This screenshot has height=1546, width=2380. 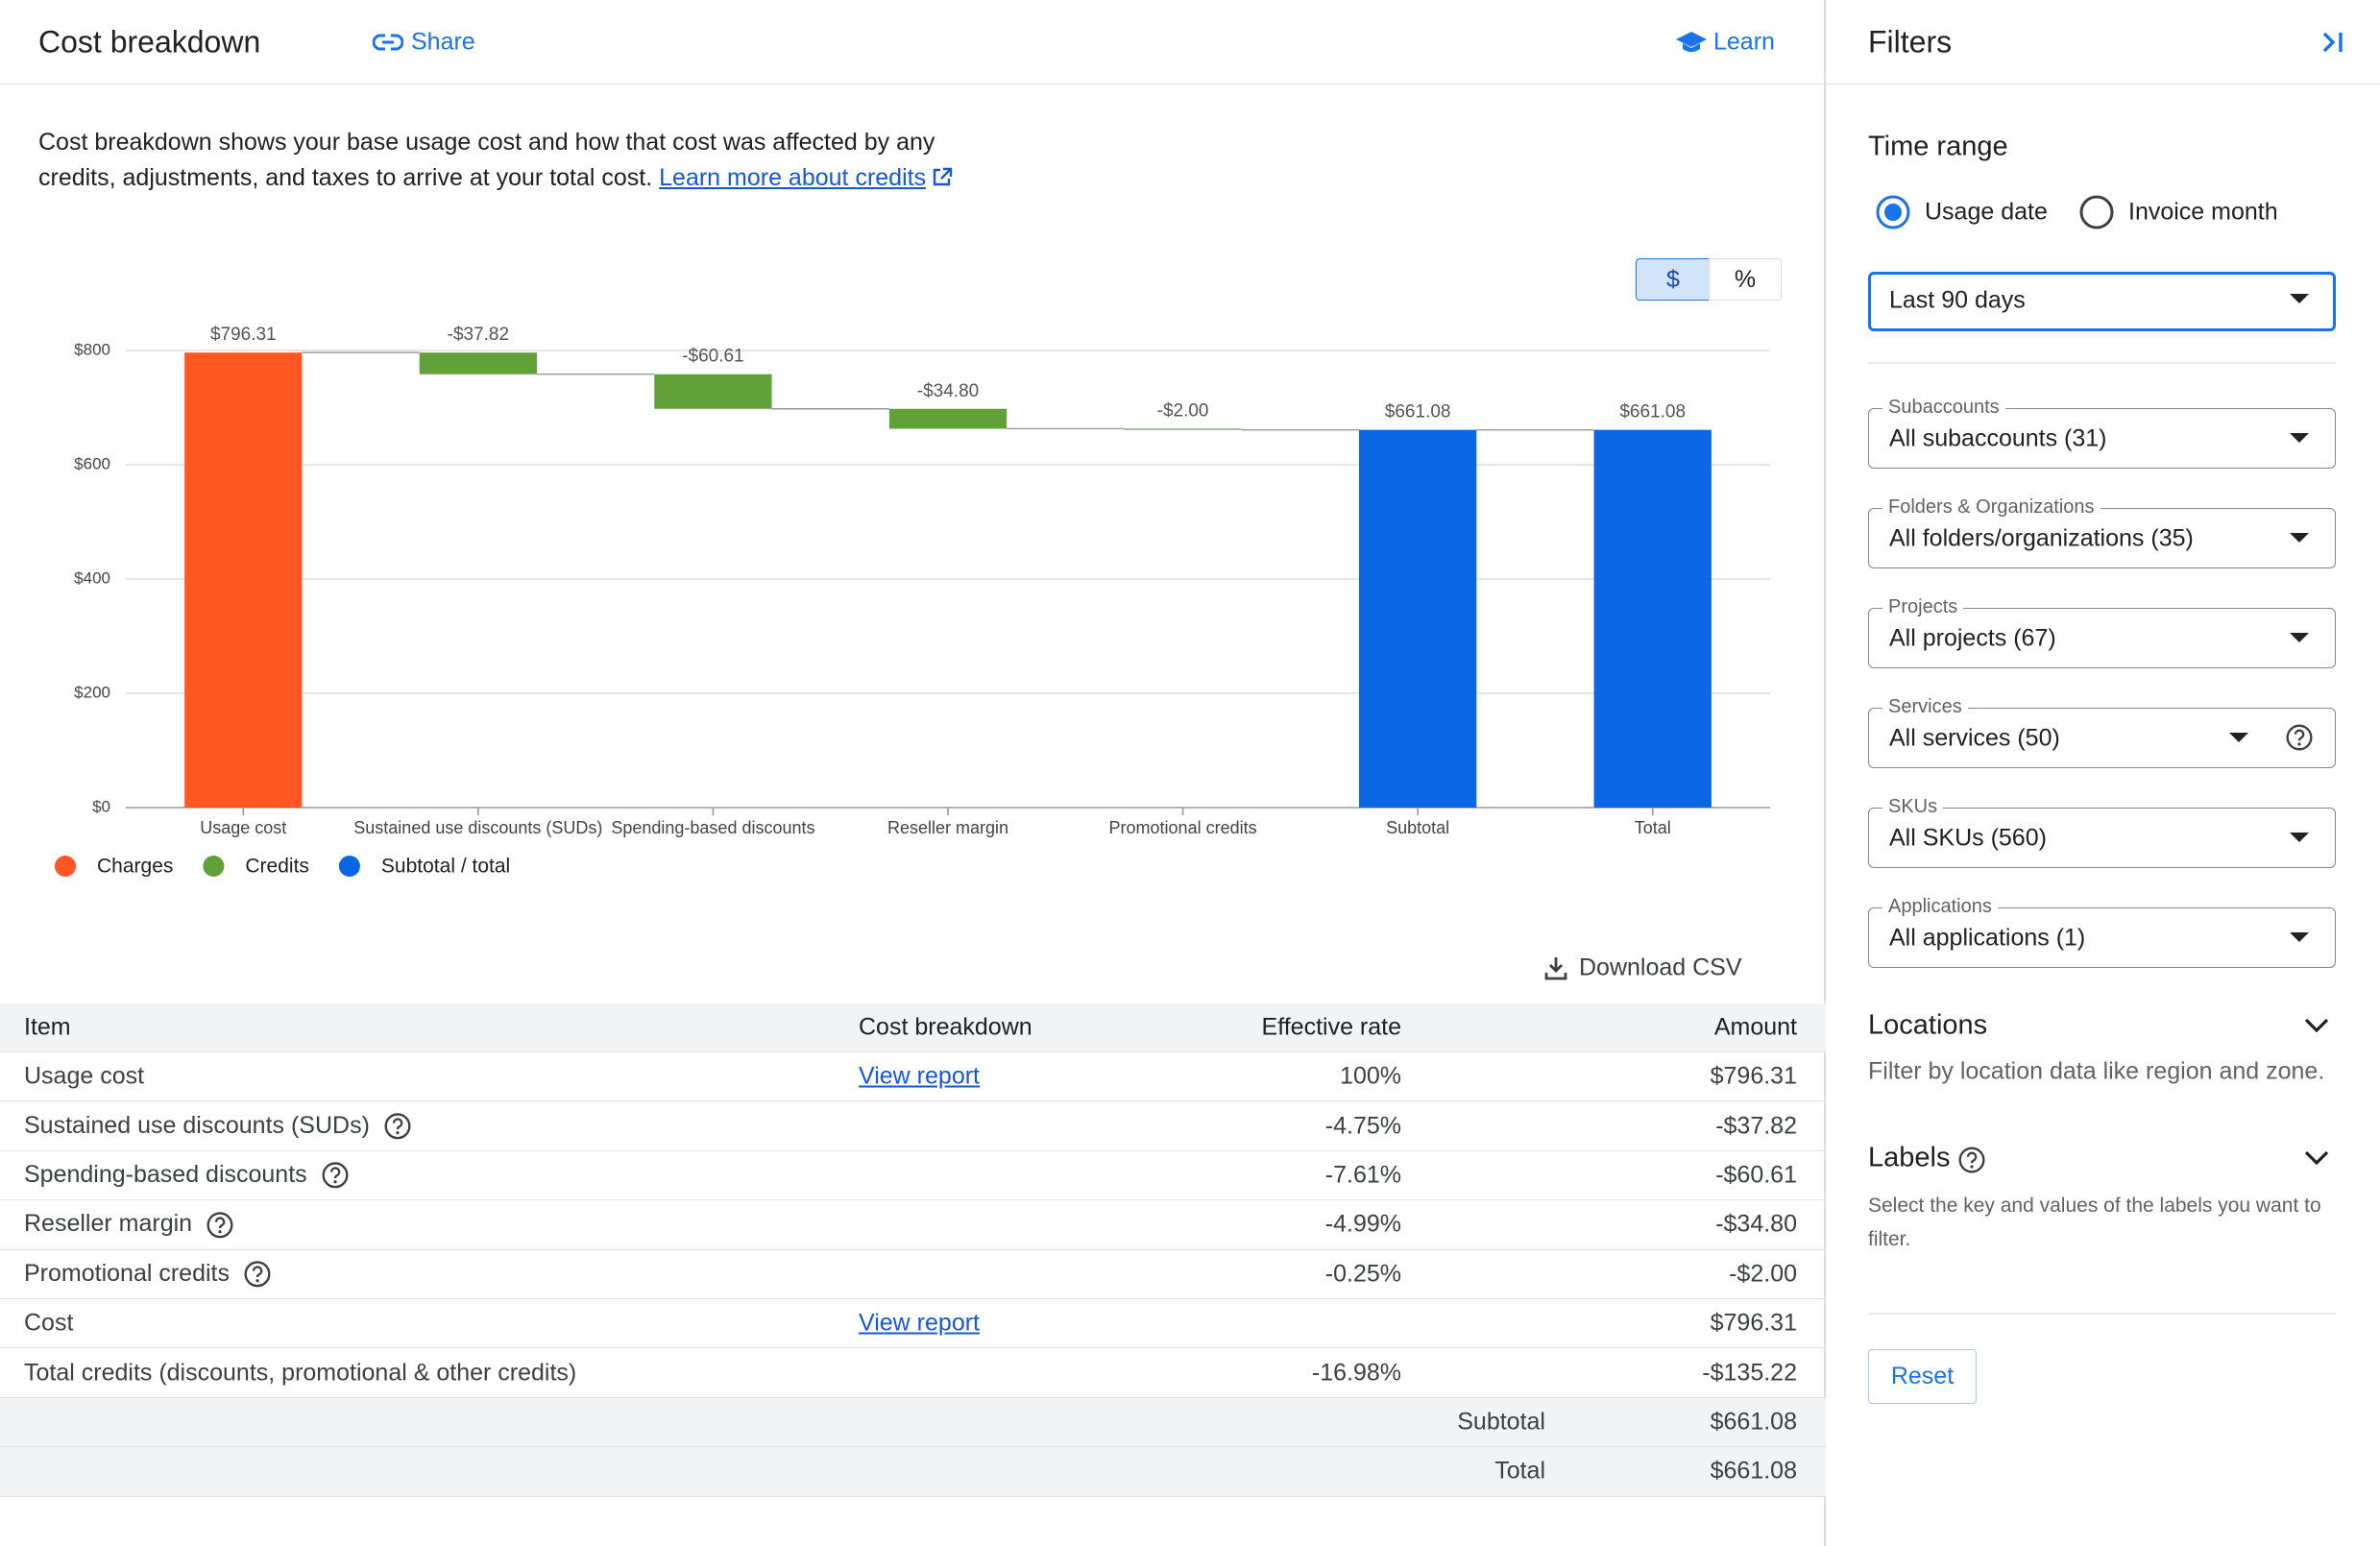 I want to click on x-tick-label: Promotional credits, so click(x=1183, y=827).